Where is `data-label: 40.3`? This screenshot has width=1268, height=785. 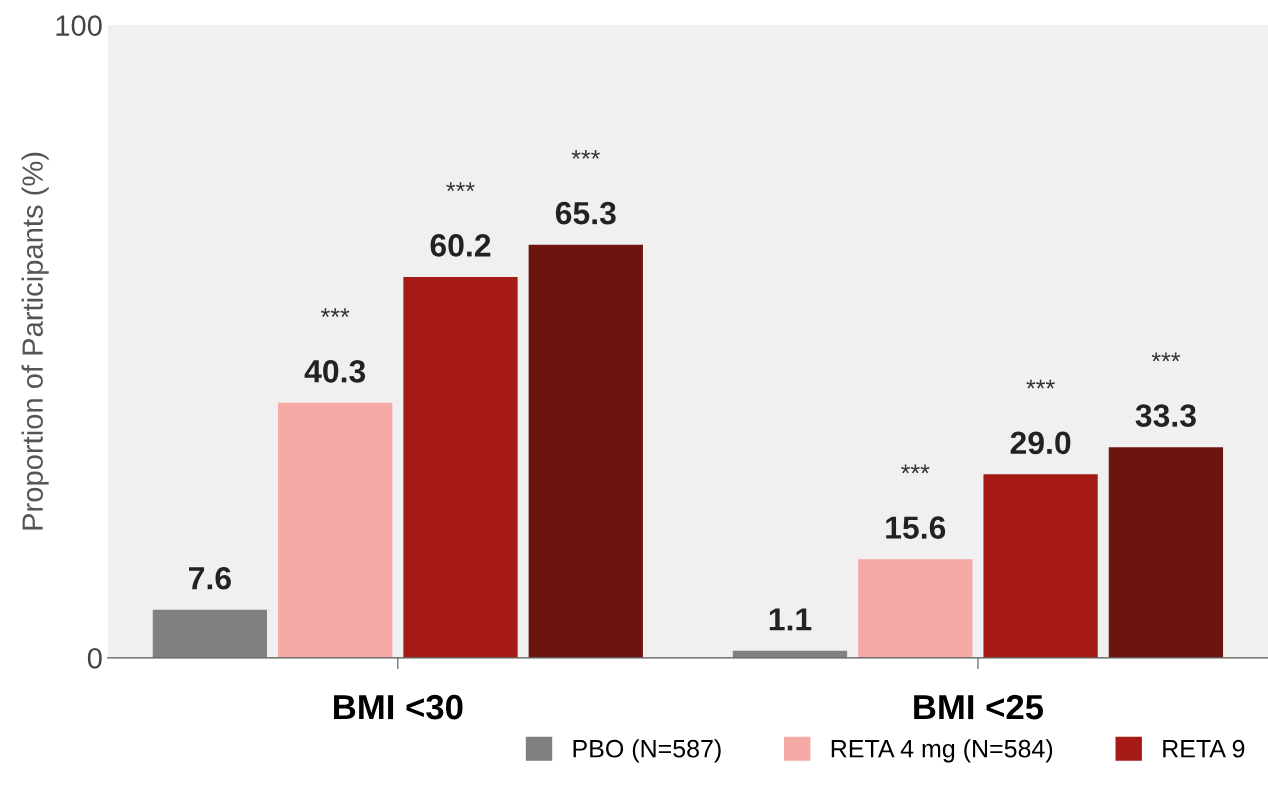 data-label: 40.3 is located at coordinates (335, 371).